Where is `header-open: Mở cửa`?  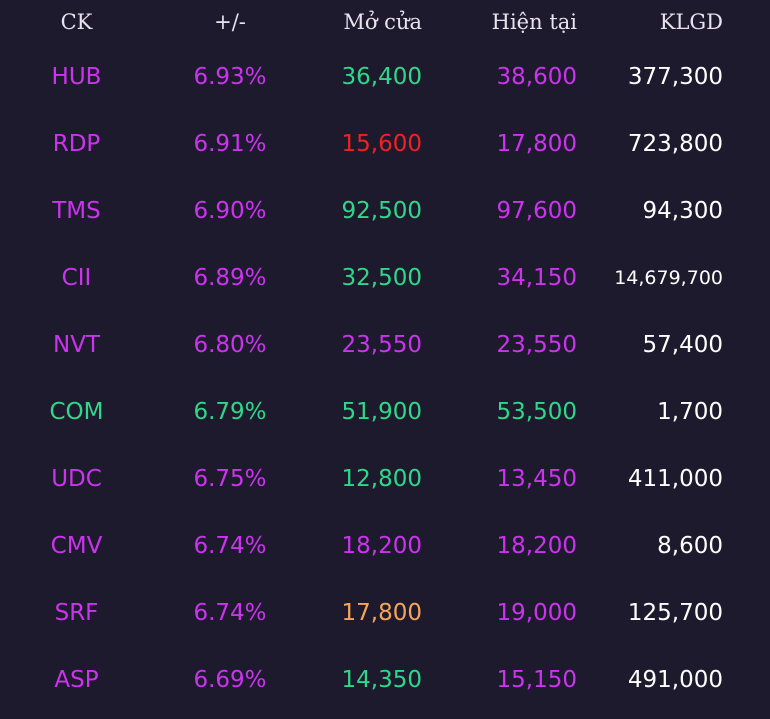 header-open: Mở cửa is located at coordinates (382, 22).